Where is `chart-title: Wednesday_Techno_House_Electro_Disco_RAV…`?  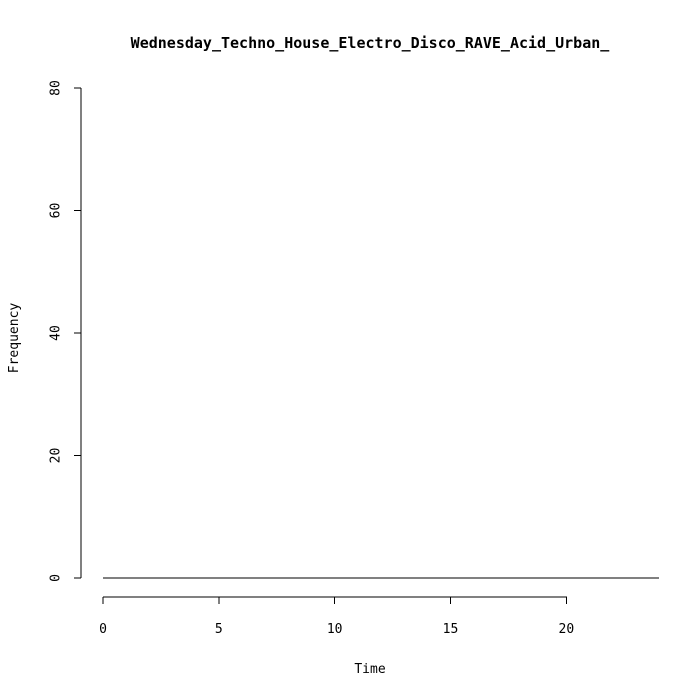 chart-title: Wednesday_Techno_House_Electro_Disco_RAV… is located at coordinates (371, 43).